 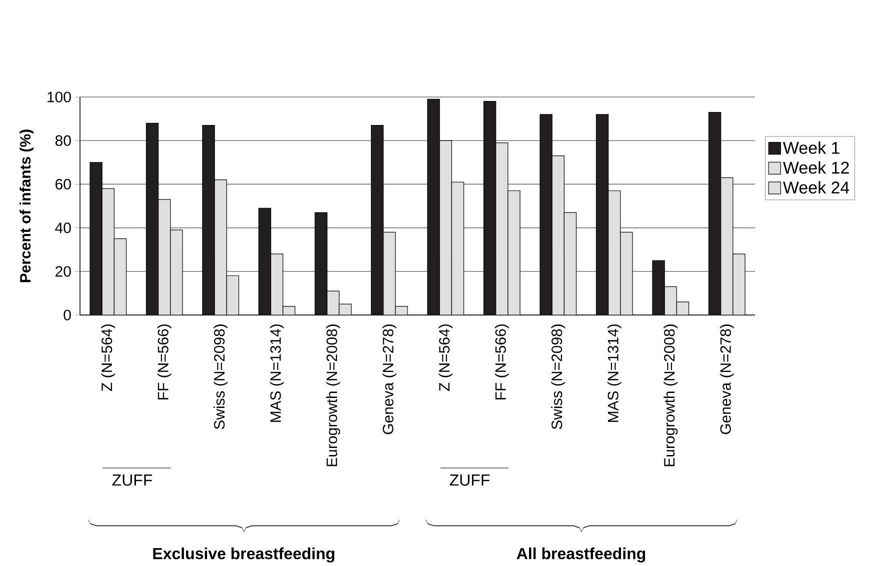 I want to click on y-tick-label: 80, so click(x=63, y=140).